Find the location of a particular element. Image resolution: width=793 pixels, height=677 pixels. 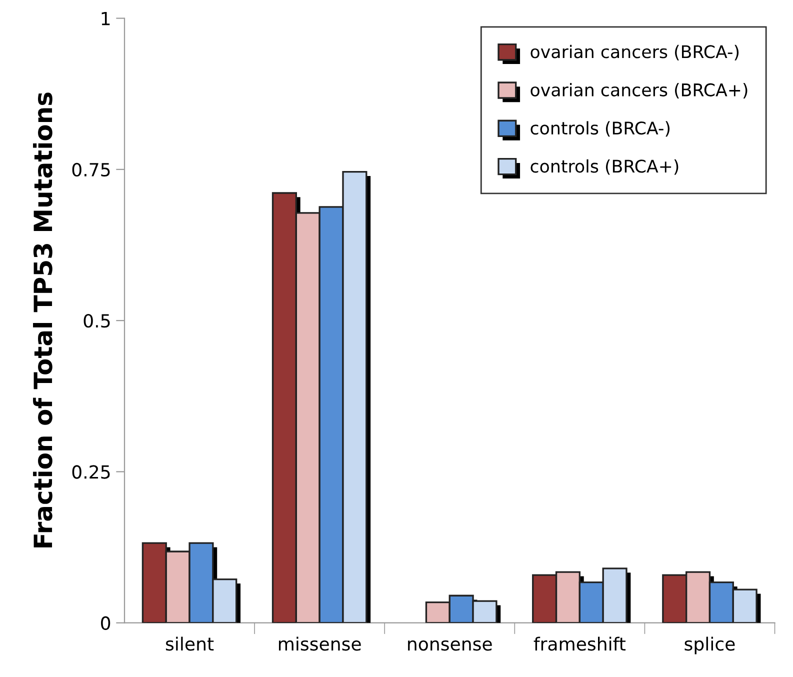

y-tick-label: 1 is located at coordinates (106, 19).